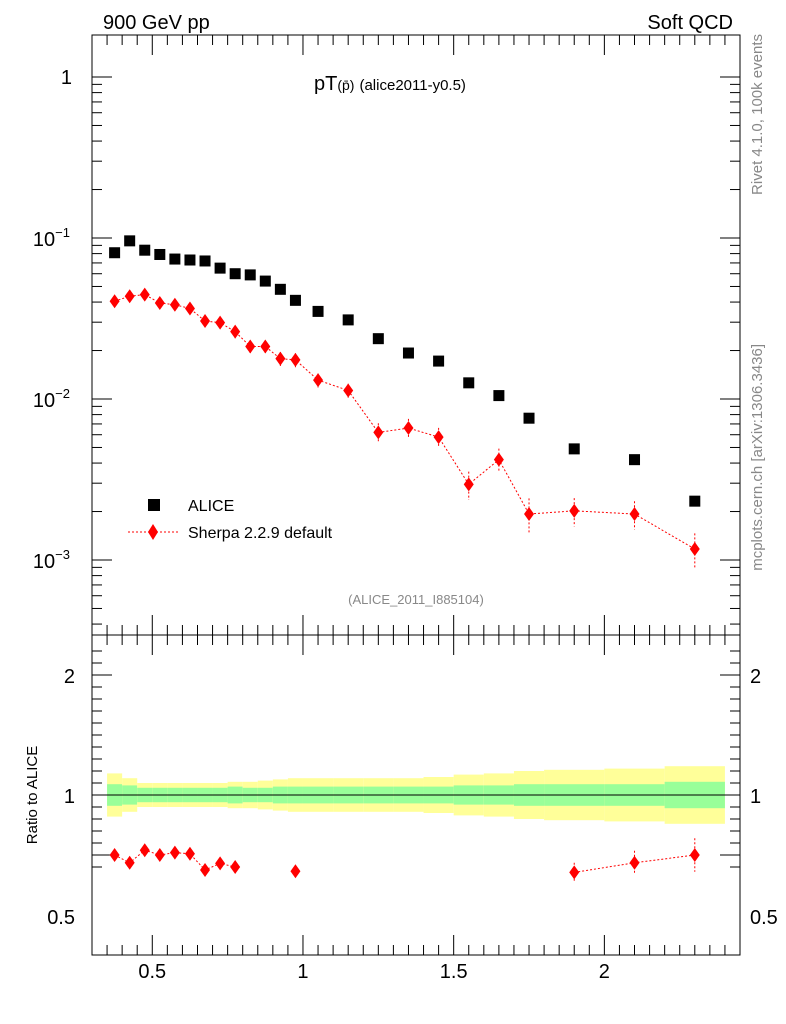 The width and height of the screenshot is (786, 1024). What do you see at coordinates (690, 23) in the screenshot?
I see `header-right-label: Soft QCD` at bounding box center [690, 23].